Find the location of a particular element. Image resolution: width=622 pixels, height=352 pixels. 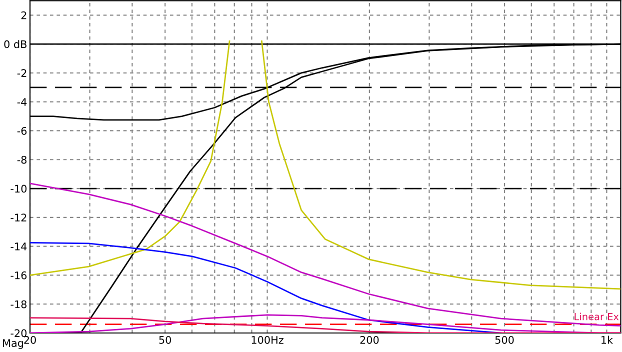

x-tick-label: 200 is located at coordinates (369, 340).